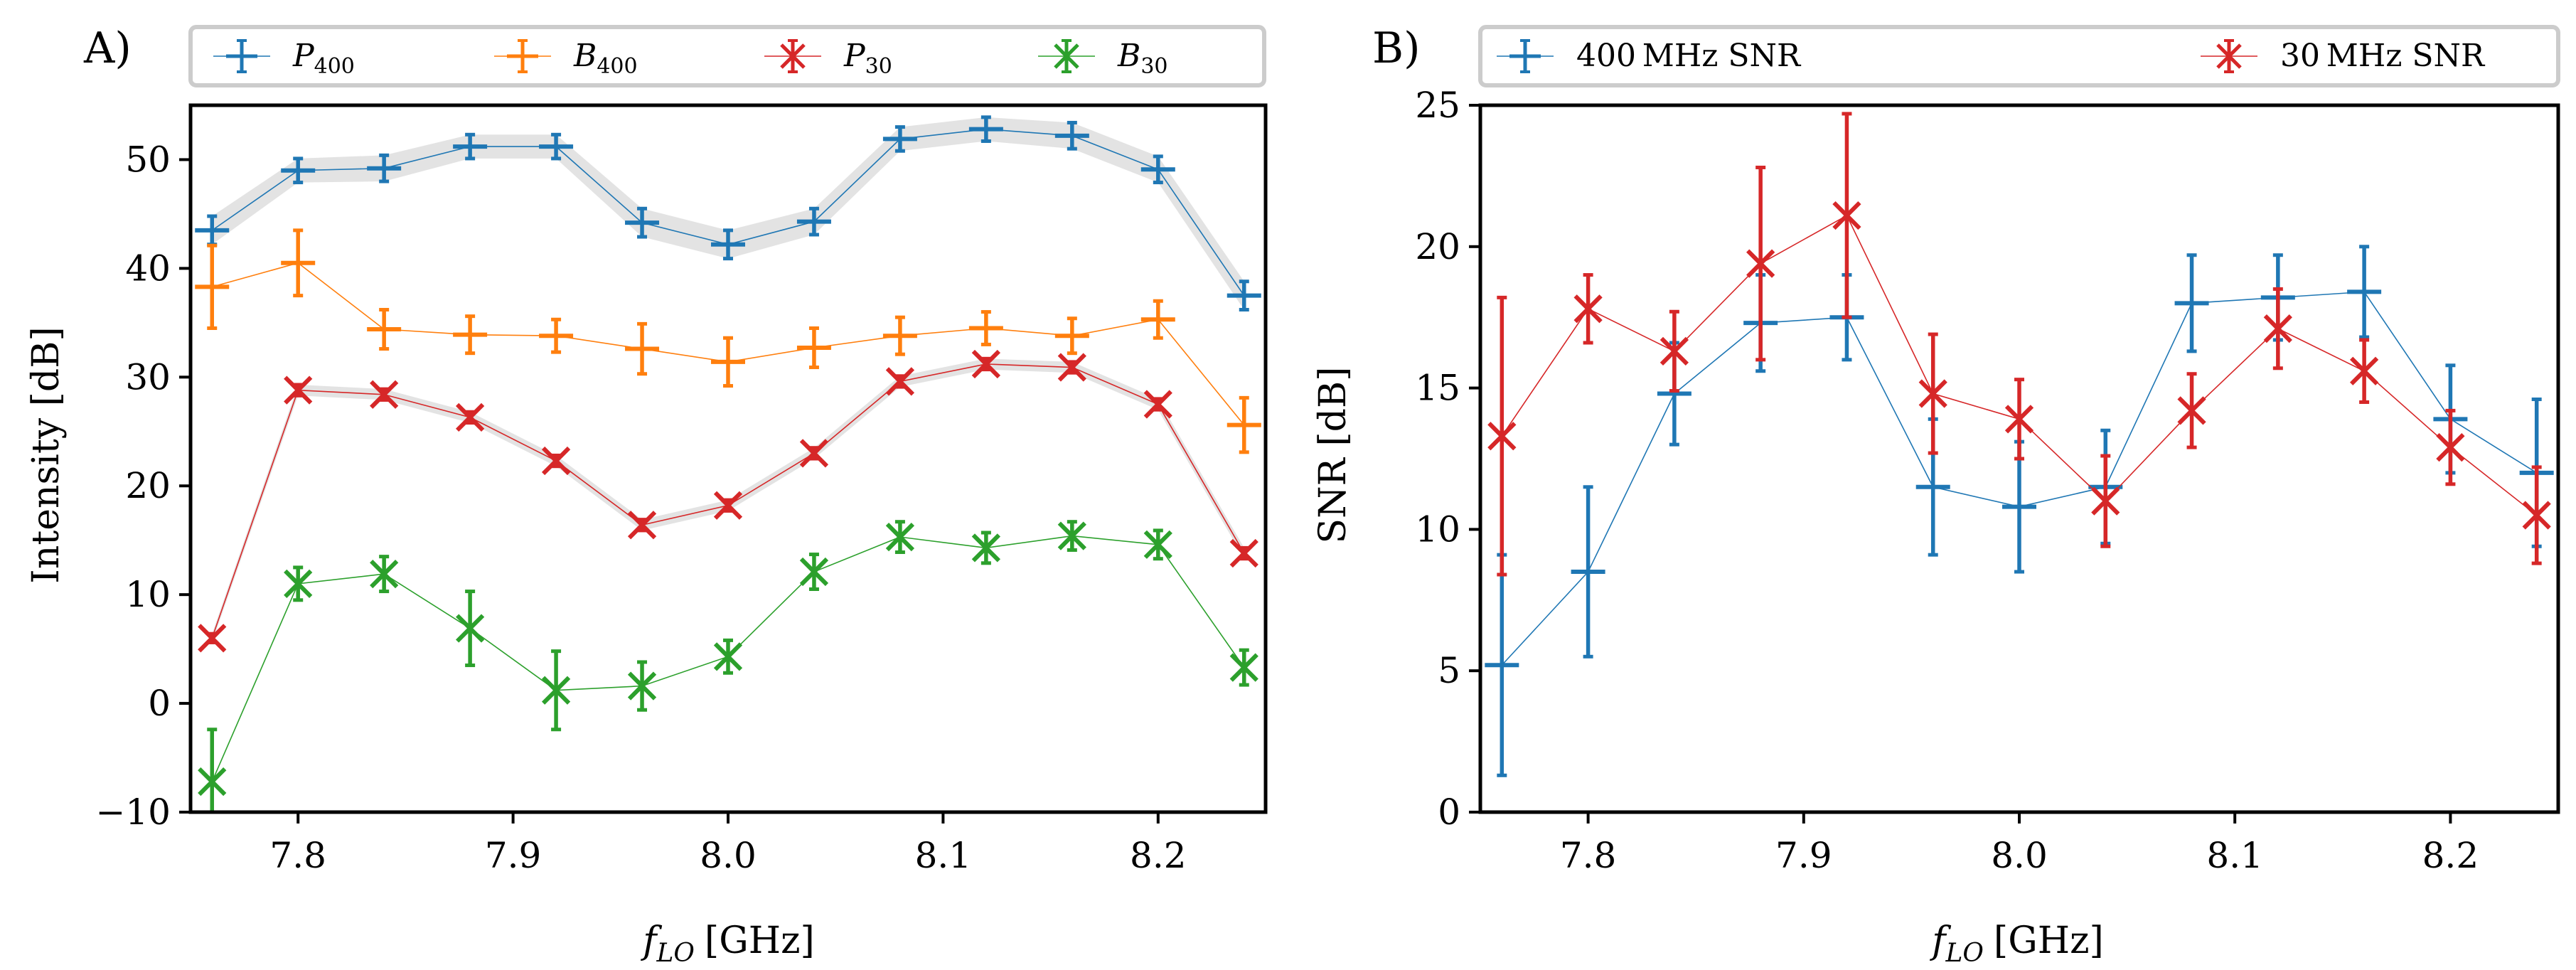  I want to click on panel-b-y-axis-label: SNR [dB], so click(1333, 455).